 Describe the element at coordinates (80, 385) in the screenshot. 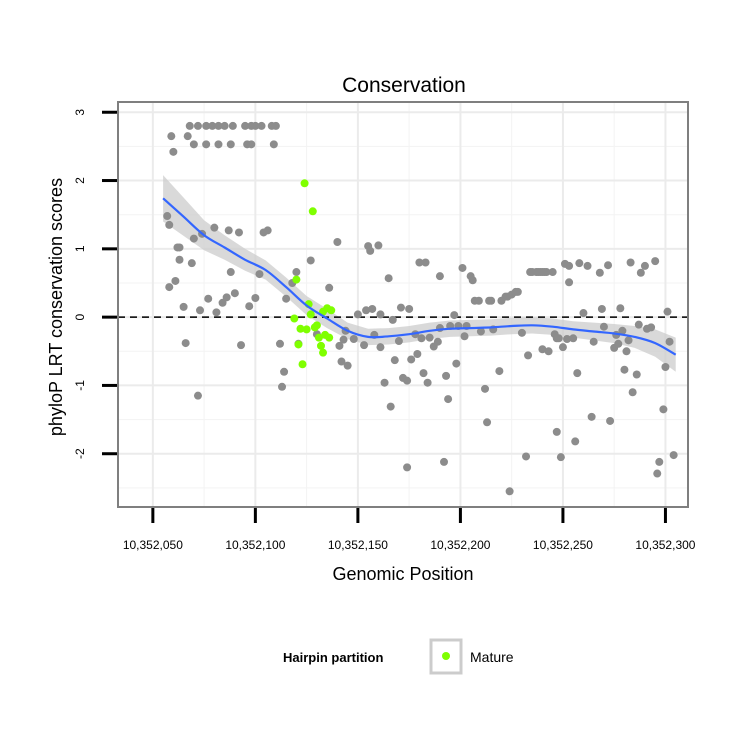

I see `y-tick-label: -1` at that location.